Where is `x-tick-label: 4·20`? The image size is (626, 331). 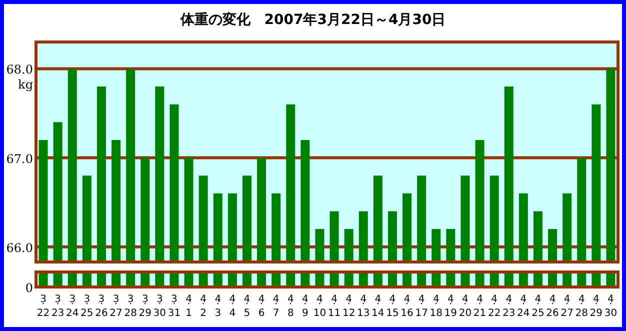 x-tick-label: 4·20 is located at coordinates (465, 306).